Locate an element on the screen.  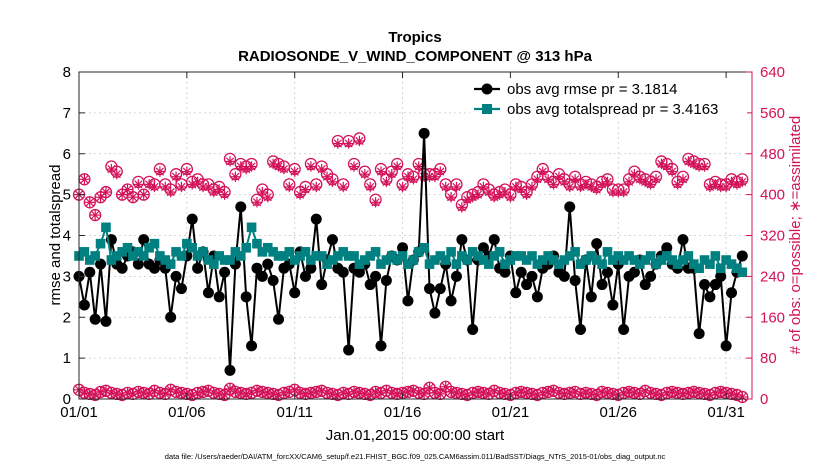
y2-tick-label: 400 is located at coordinates (772, 195).